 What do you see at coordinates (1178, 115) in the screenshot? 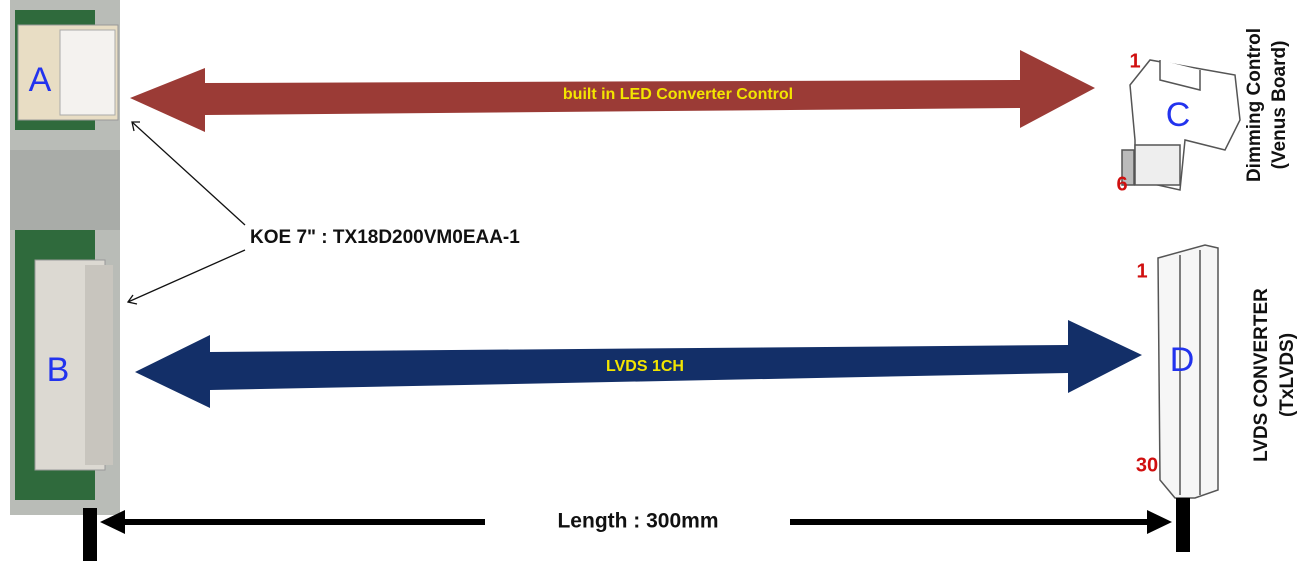
I see `connector-label: C` at bounding box center [1178, 115].